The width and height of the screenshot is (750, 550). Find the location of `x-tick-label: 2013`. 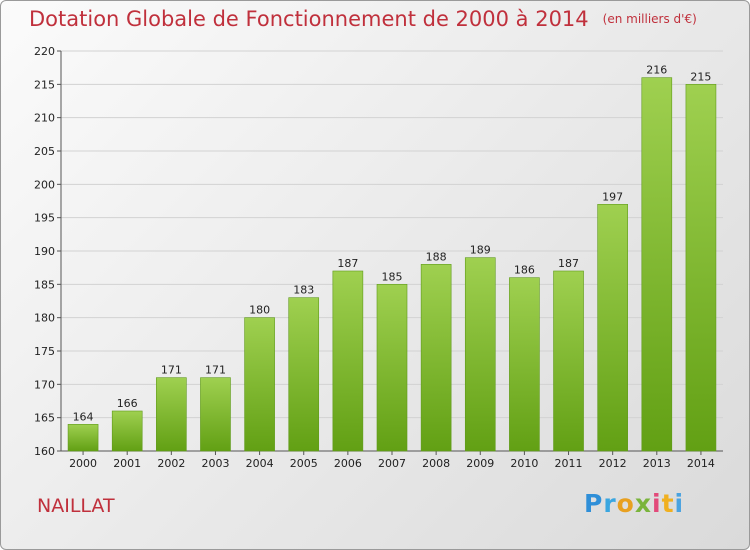

x-tick-label: 2013 is located at coordinates (657, 463).